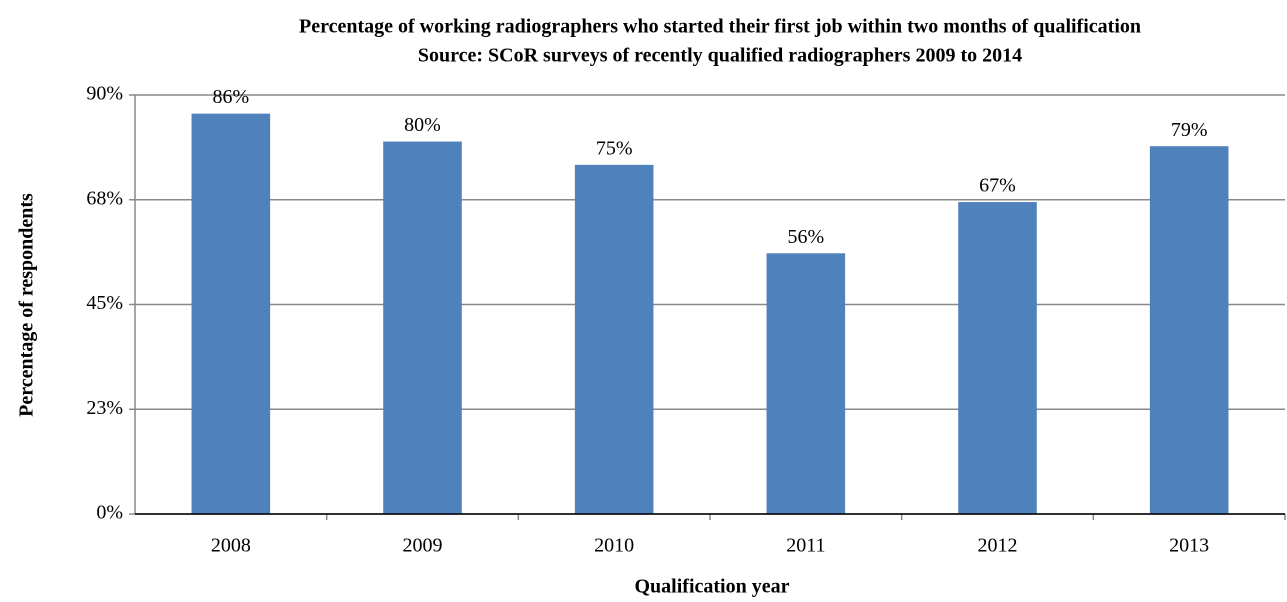 The height and width of the screenshot is (602, 1287). Describe the element at coordinates (614, 148) in the screenshot. I see `data-label: 75%` at that location.